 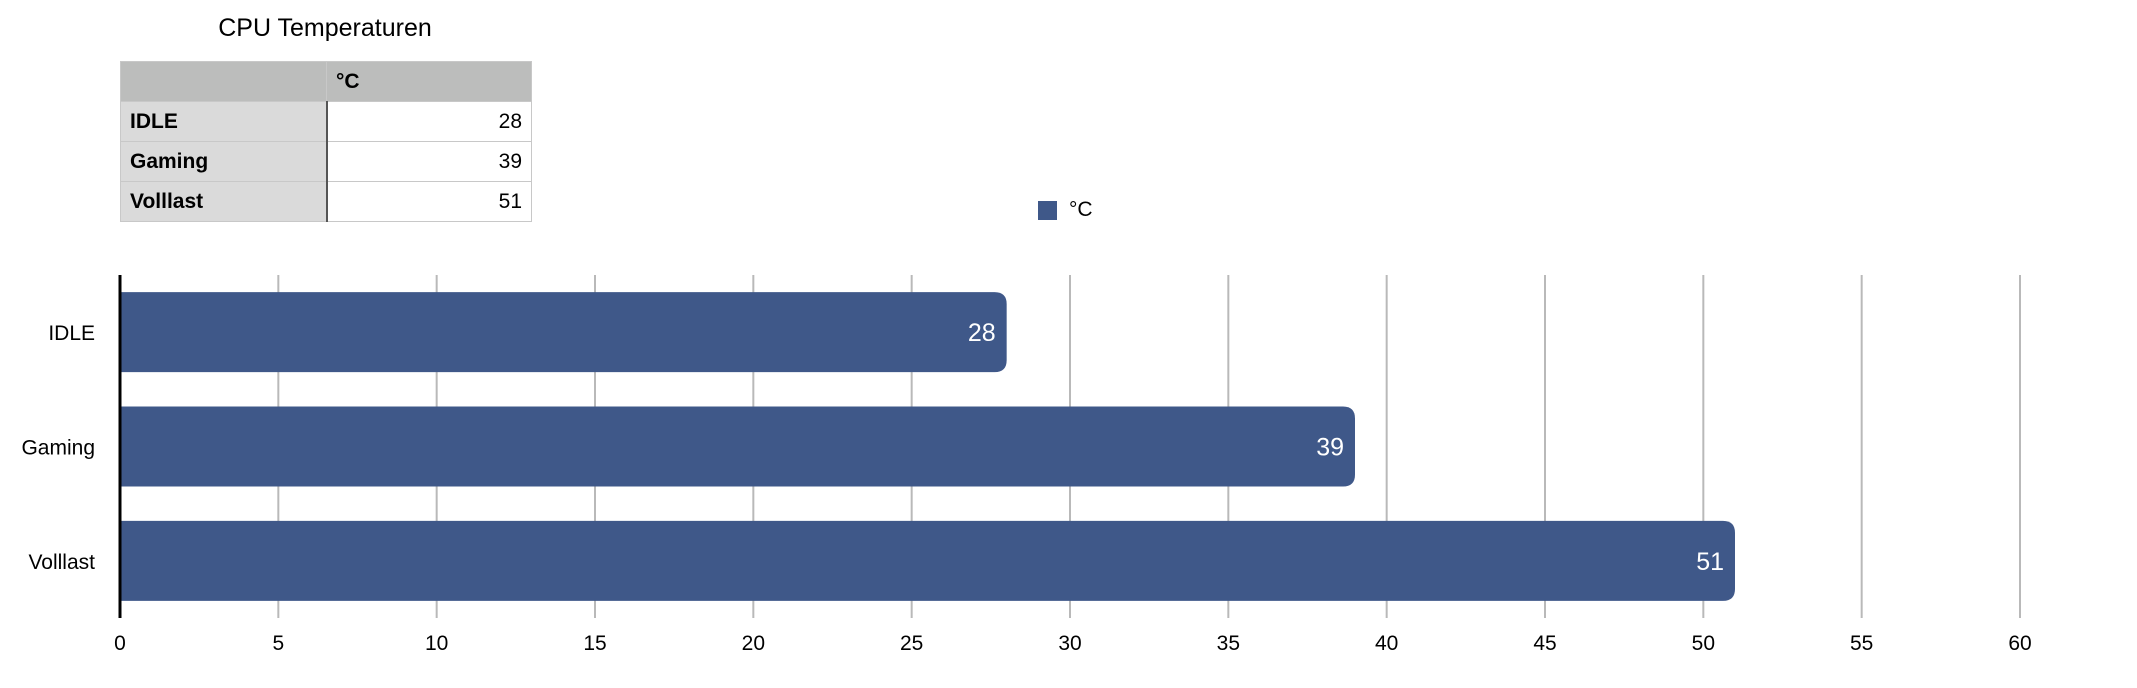 I want to click on table-cell-value: 39, so click(x=429, y=161).